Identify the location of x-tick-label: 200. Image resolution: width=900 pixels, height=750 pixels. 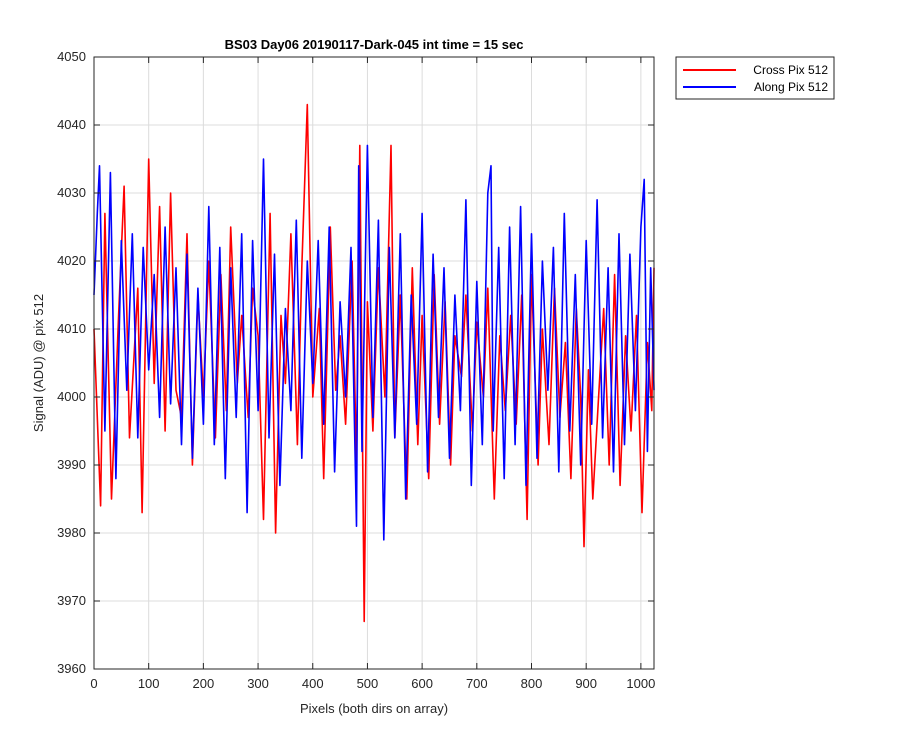
(204, 683).